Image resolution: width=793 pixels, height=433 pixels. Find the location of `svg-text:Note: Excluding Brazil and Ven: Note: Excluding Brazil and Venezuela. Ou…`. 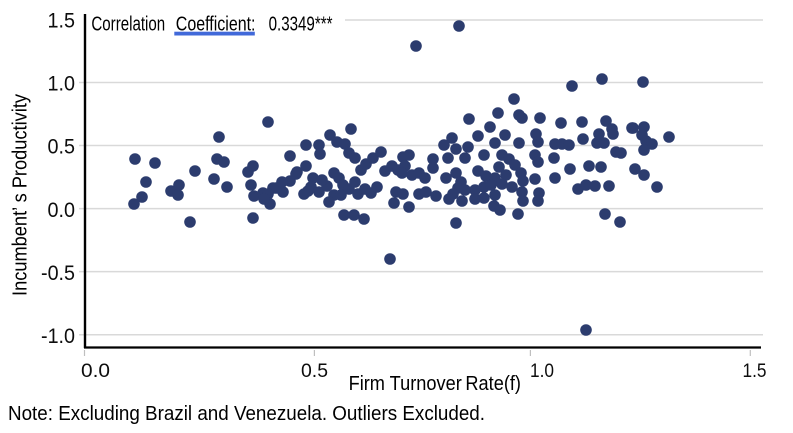

svg-text:Note: Excluding Brazil and Ven: Note: Excluding Brazil and Venezuela. Ou… is located at coordinates (246, 414).